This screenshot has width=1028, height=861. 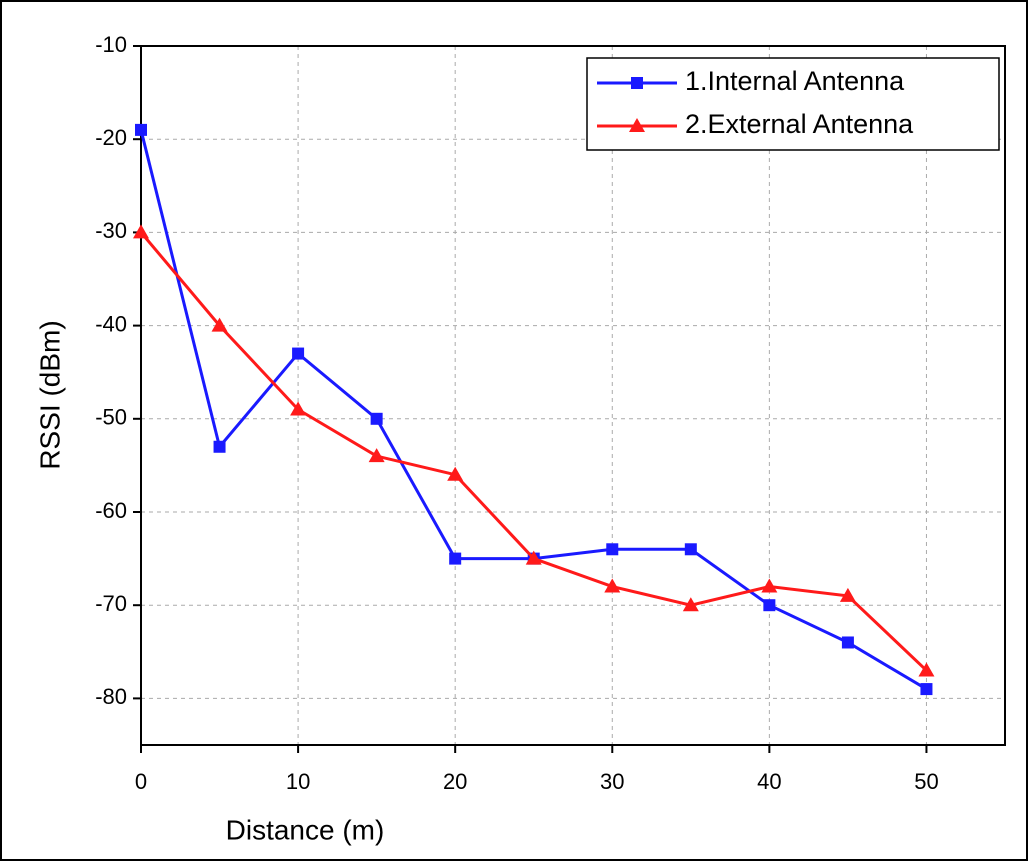 I want to click on y-tick-label: -70, so click(x=111, y=603).